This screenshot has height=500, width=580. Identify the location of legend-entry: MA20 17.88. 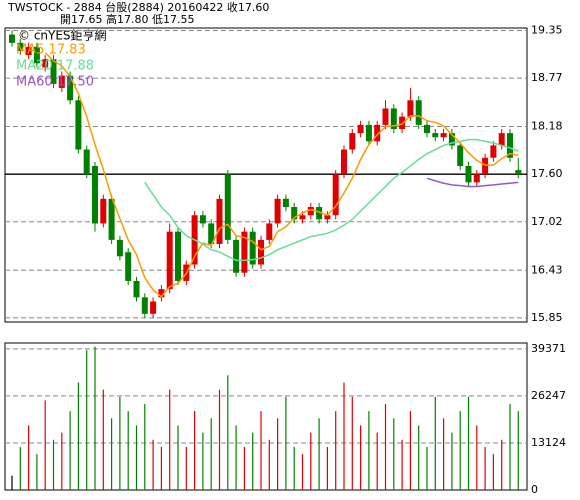
(55, 66).